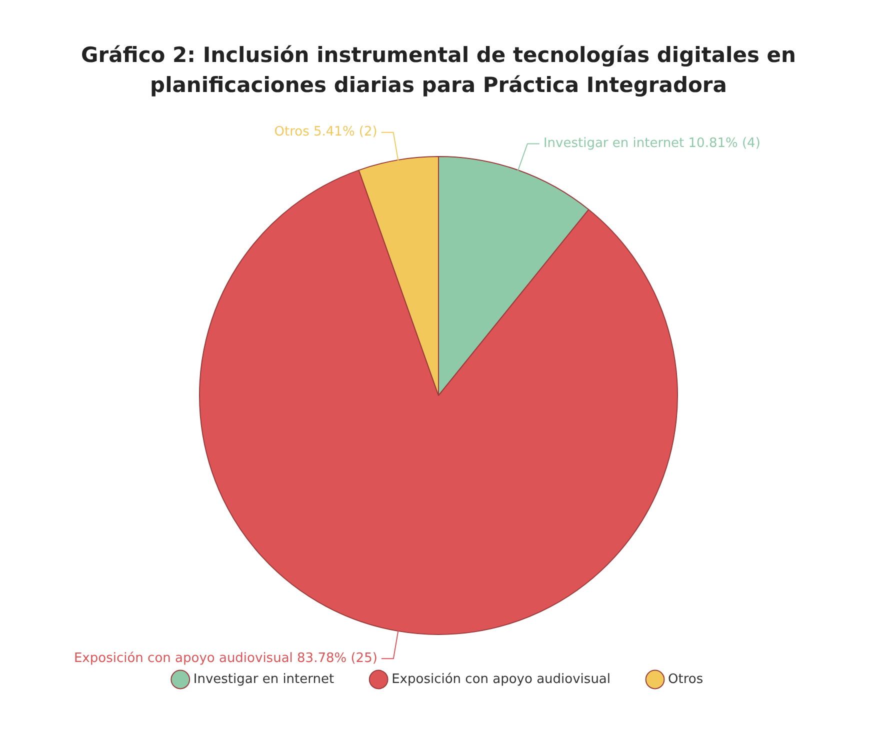 Image resolution: width=877 pixels, height=729 pixels. Describe the element at coordinates (326, 132) in the screenshot. I see `category-label: Otros 5.41% (2)` at that location.